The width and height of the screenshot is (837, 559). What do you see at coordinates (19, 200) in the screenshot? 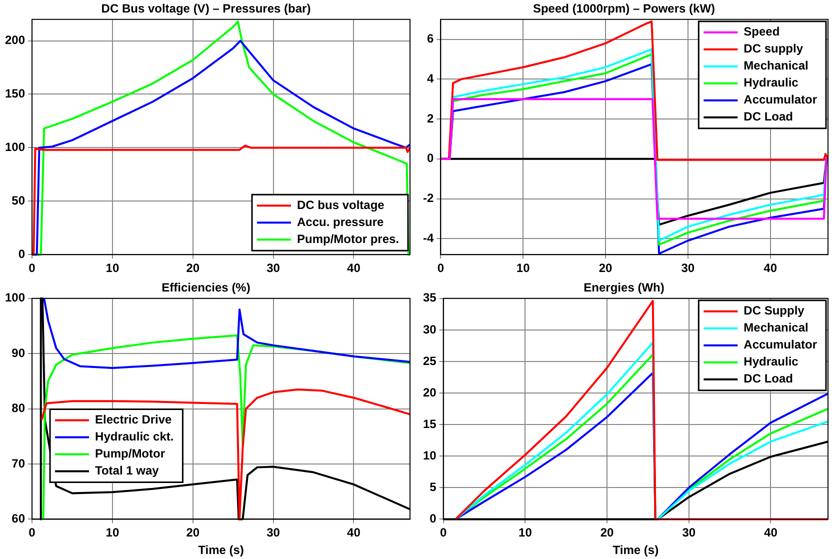
I see `y-tick-label: 50` at bounding box center [19, 200].